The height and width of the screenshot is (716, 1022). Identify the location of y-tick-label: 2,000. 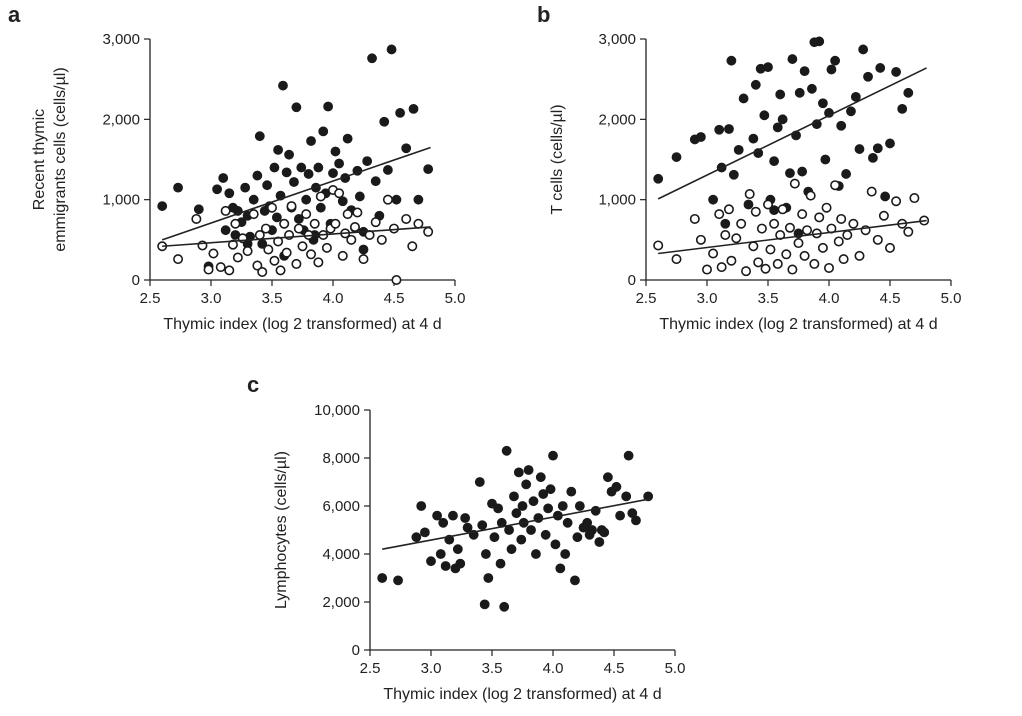
(617, 119).